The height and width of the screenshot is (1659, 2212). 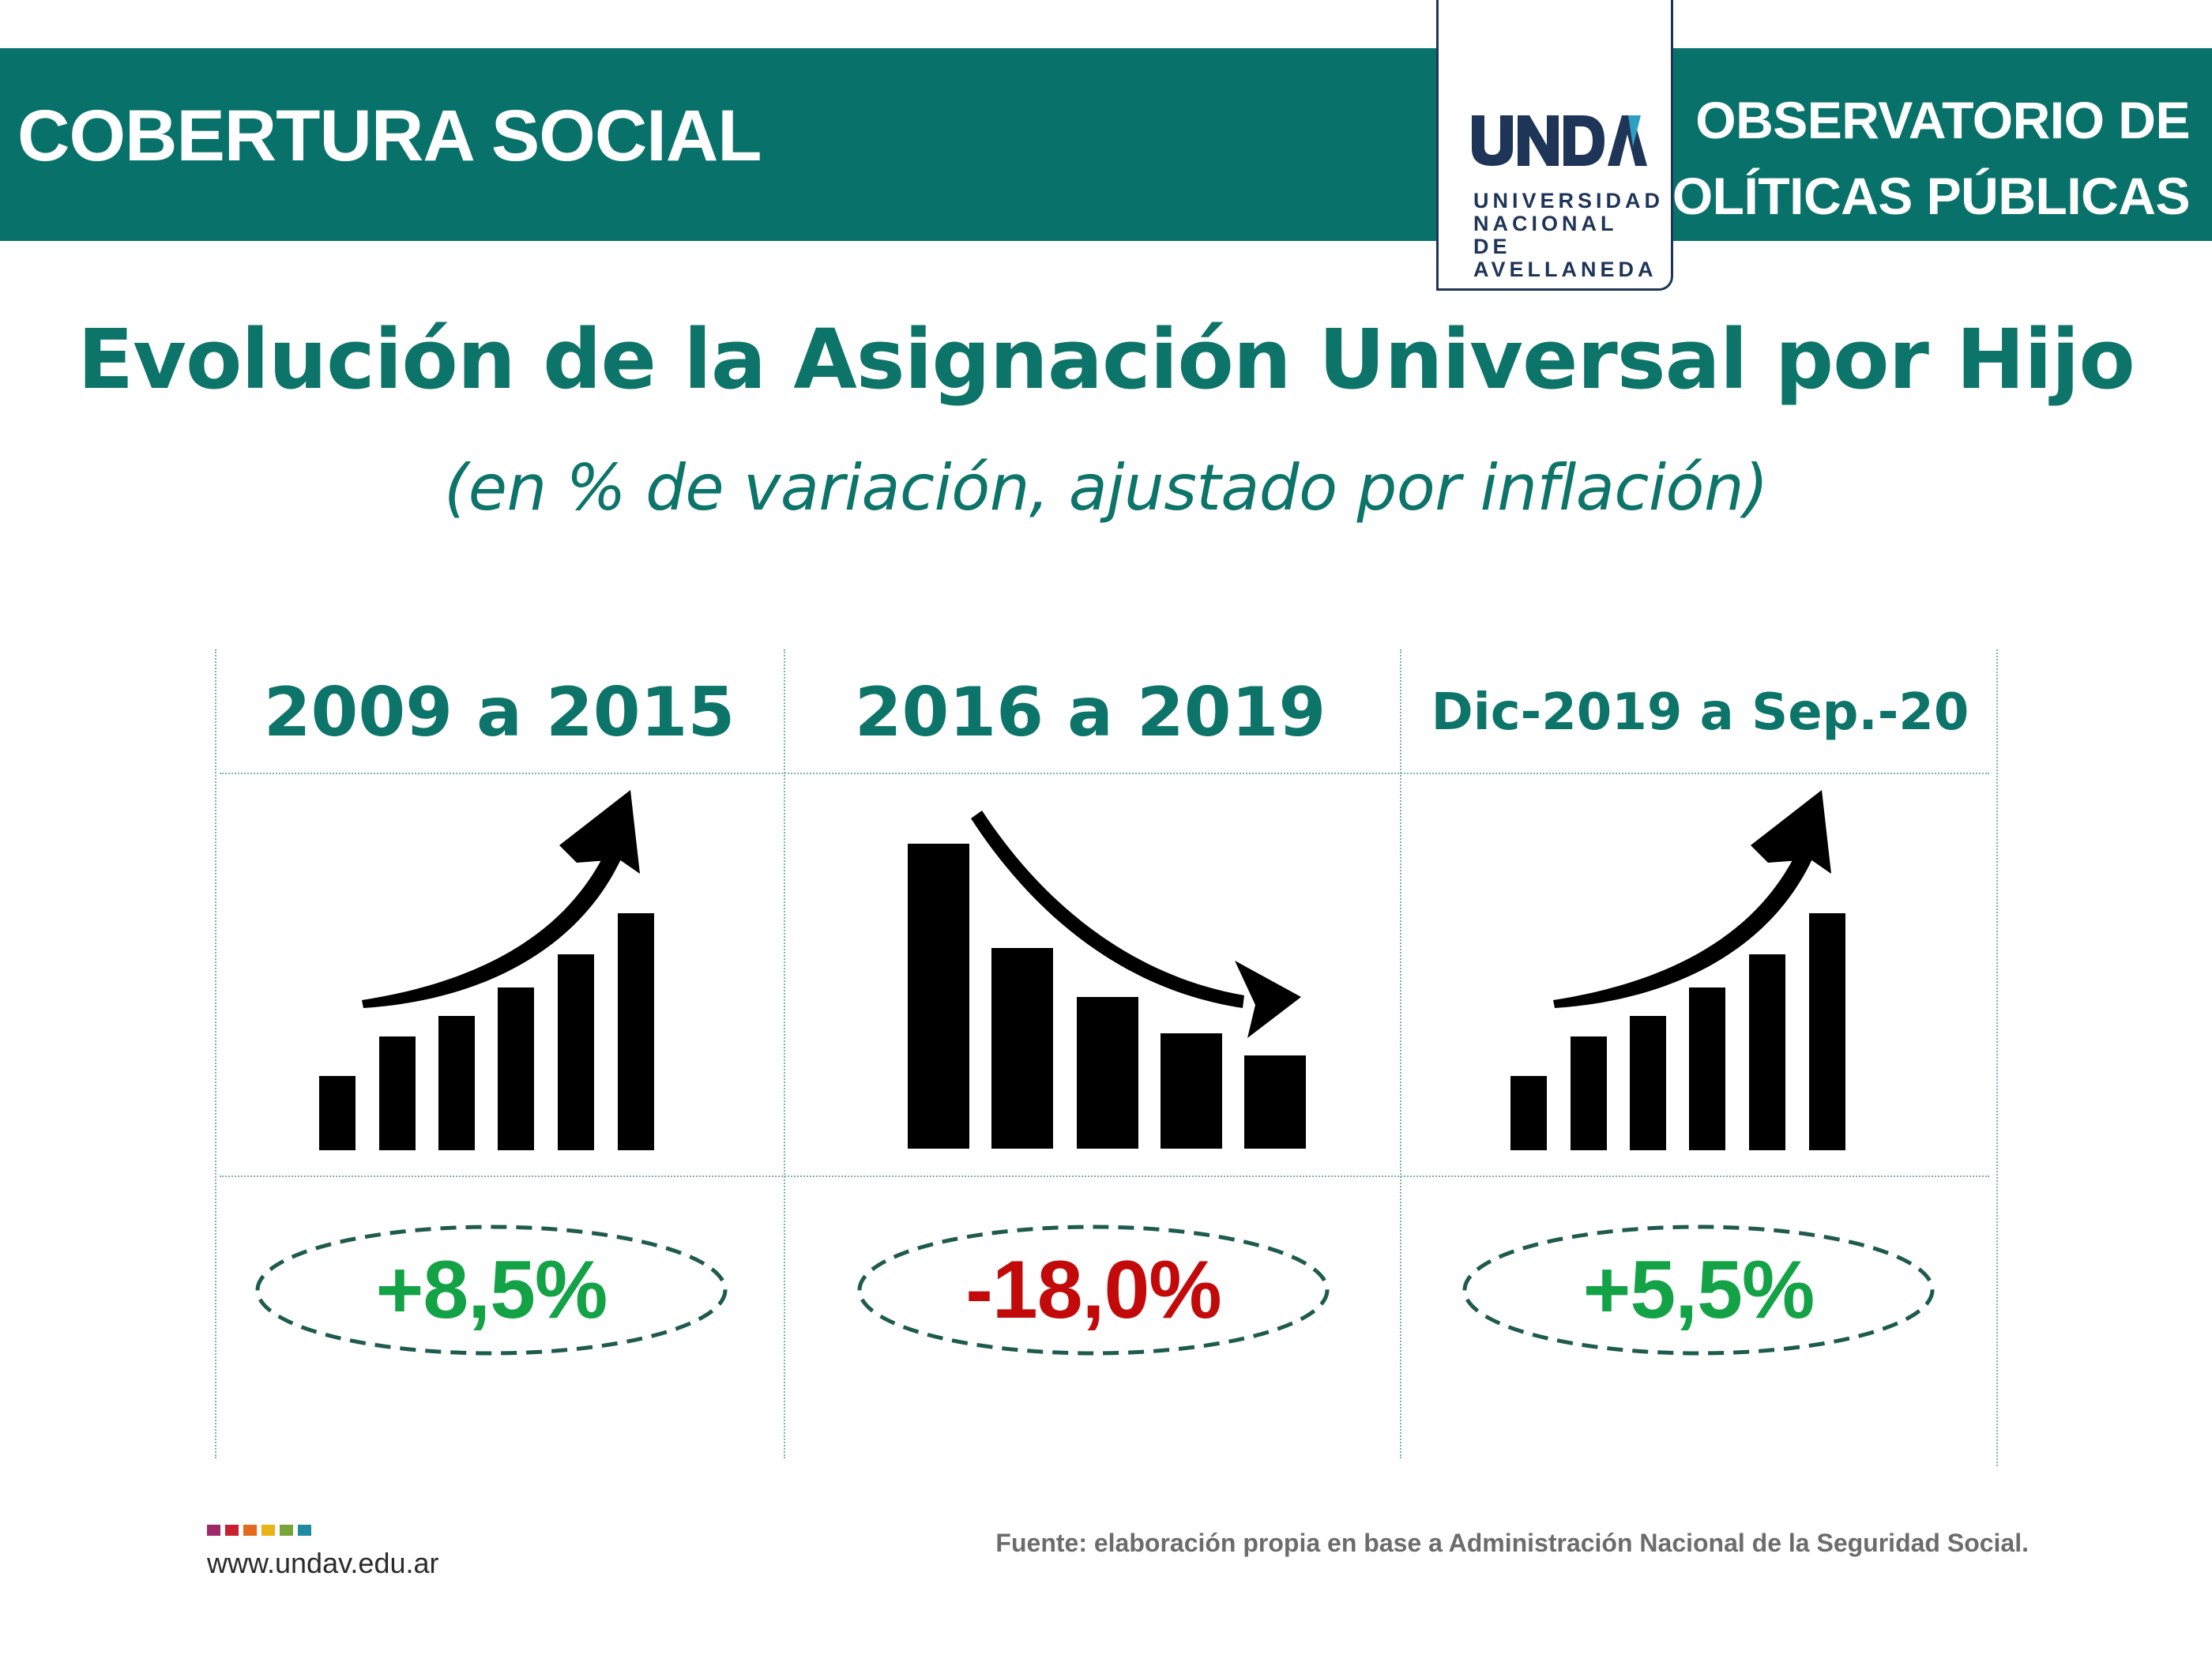 I want to click on variation-value-1: +8,5%, so click(x=492, y=1290).